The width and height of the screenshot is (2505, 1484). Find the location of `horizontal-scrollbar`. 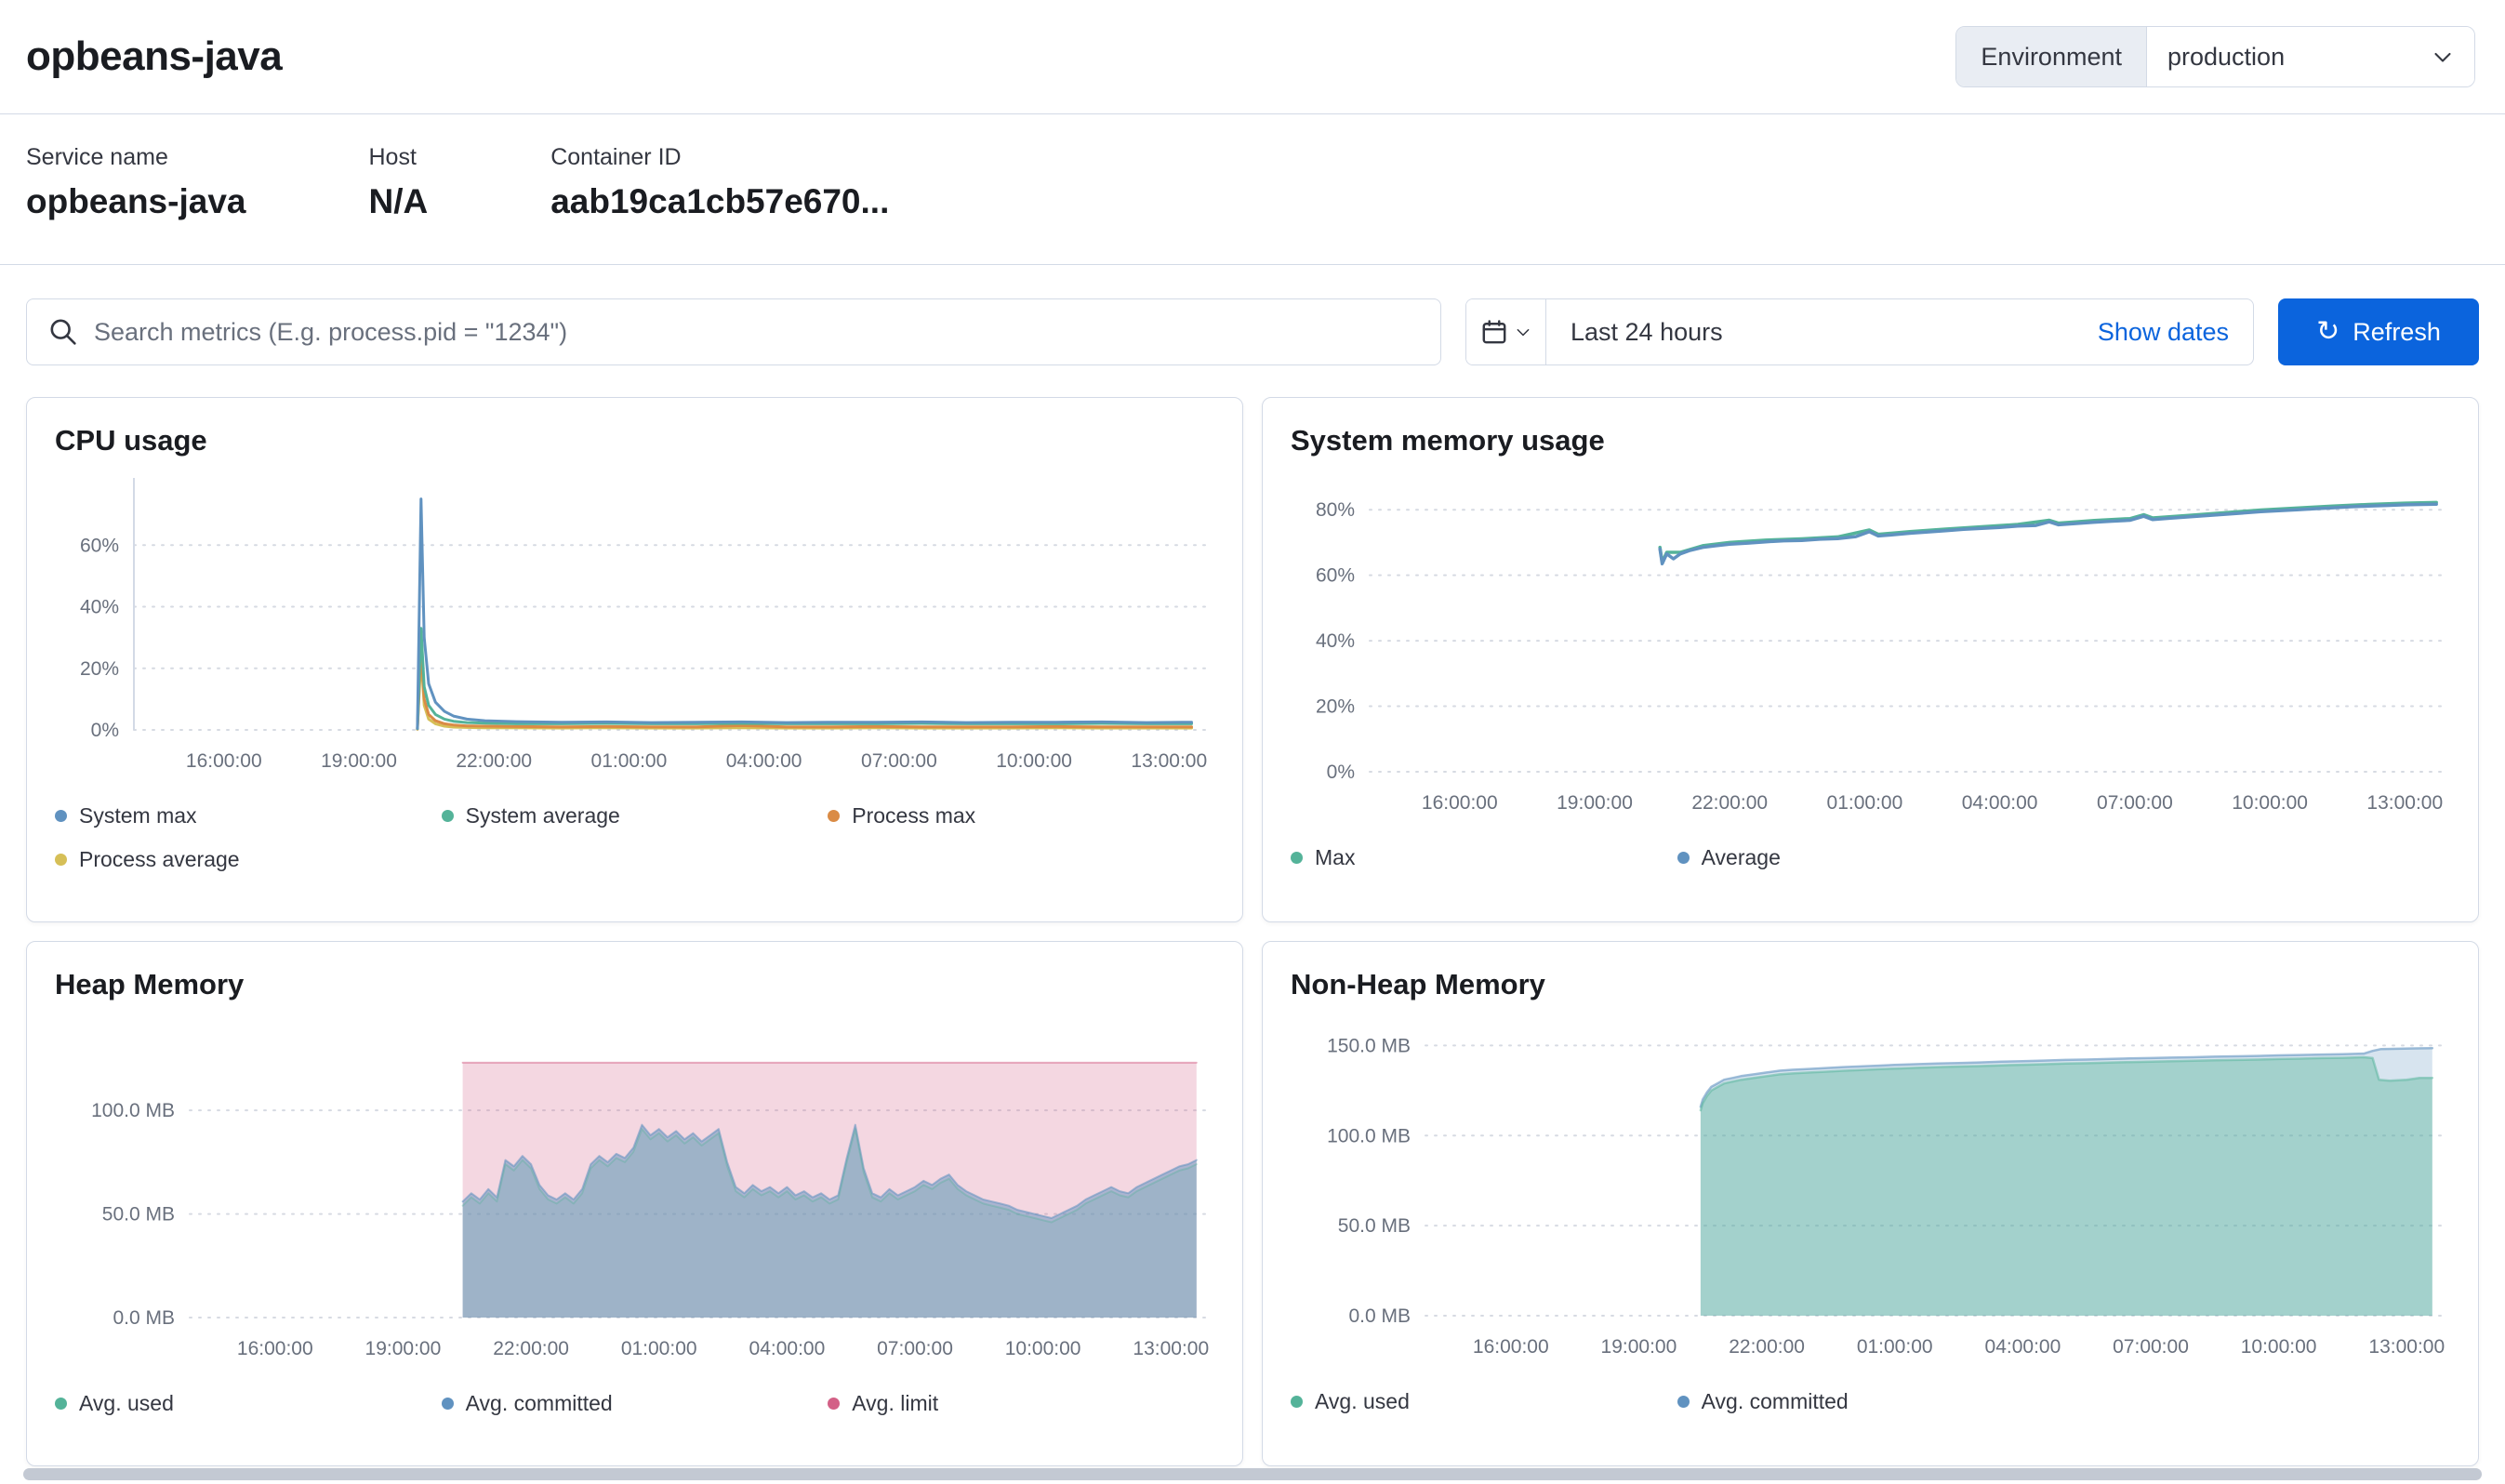

horizontal-scrollbar is located at coordinates (1252, 1474).